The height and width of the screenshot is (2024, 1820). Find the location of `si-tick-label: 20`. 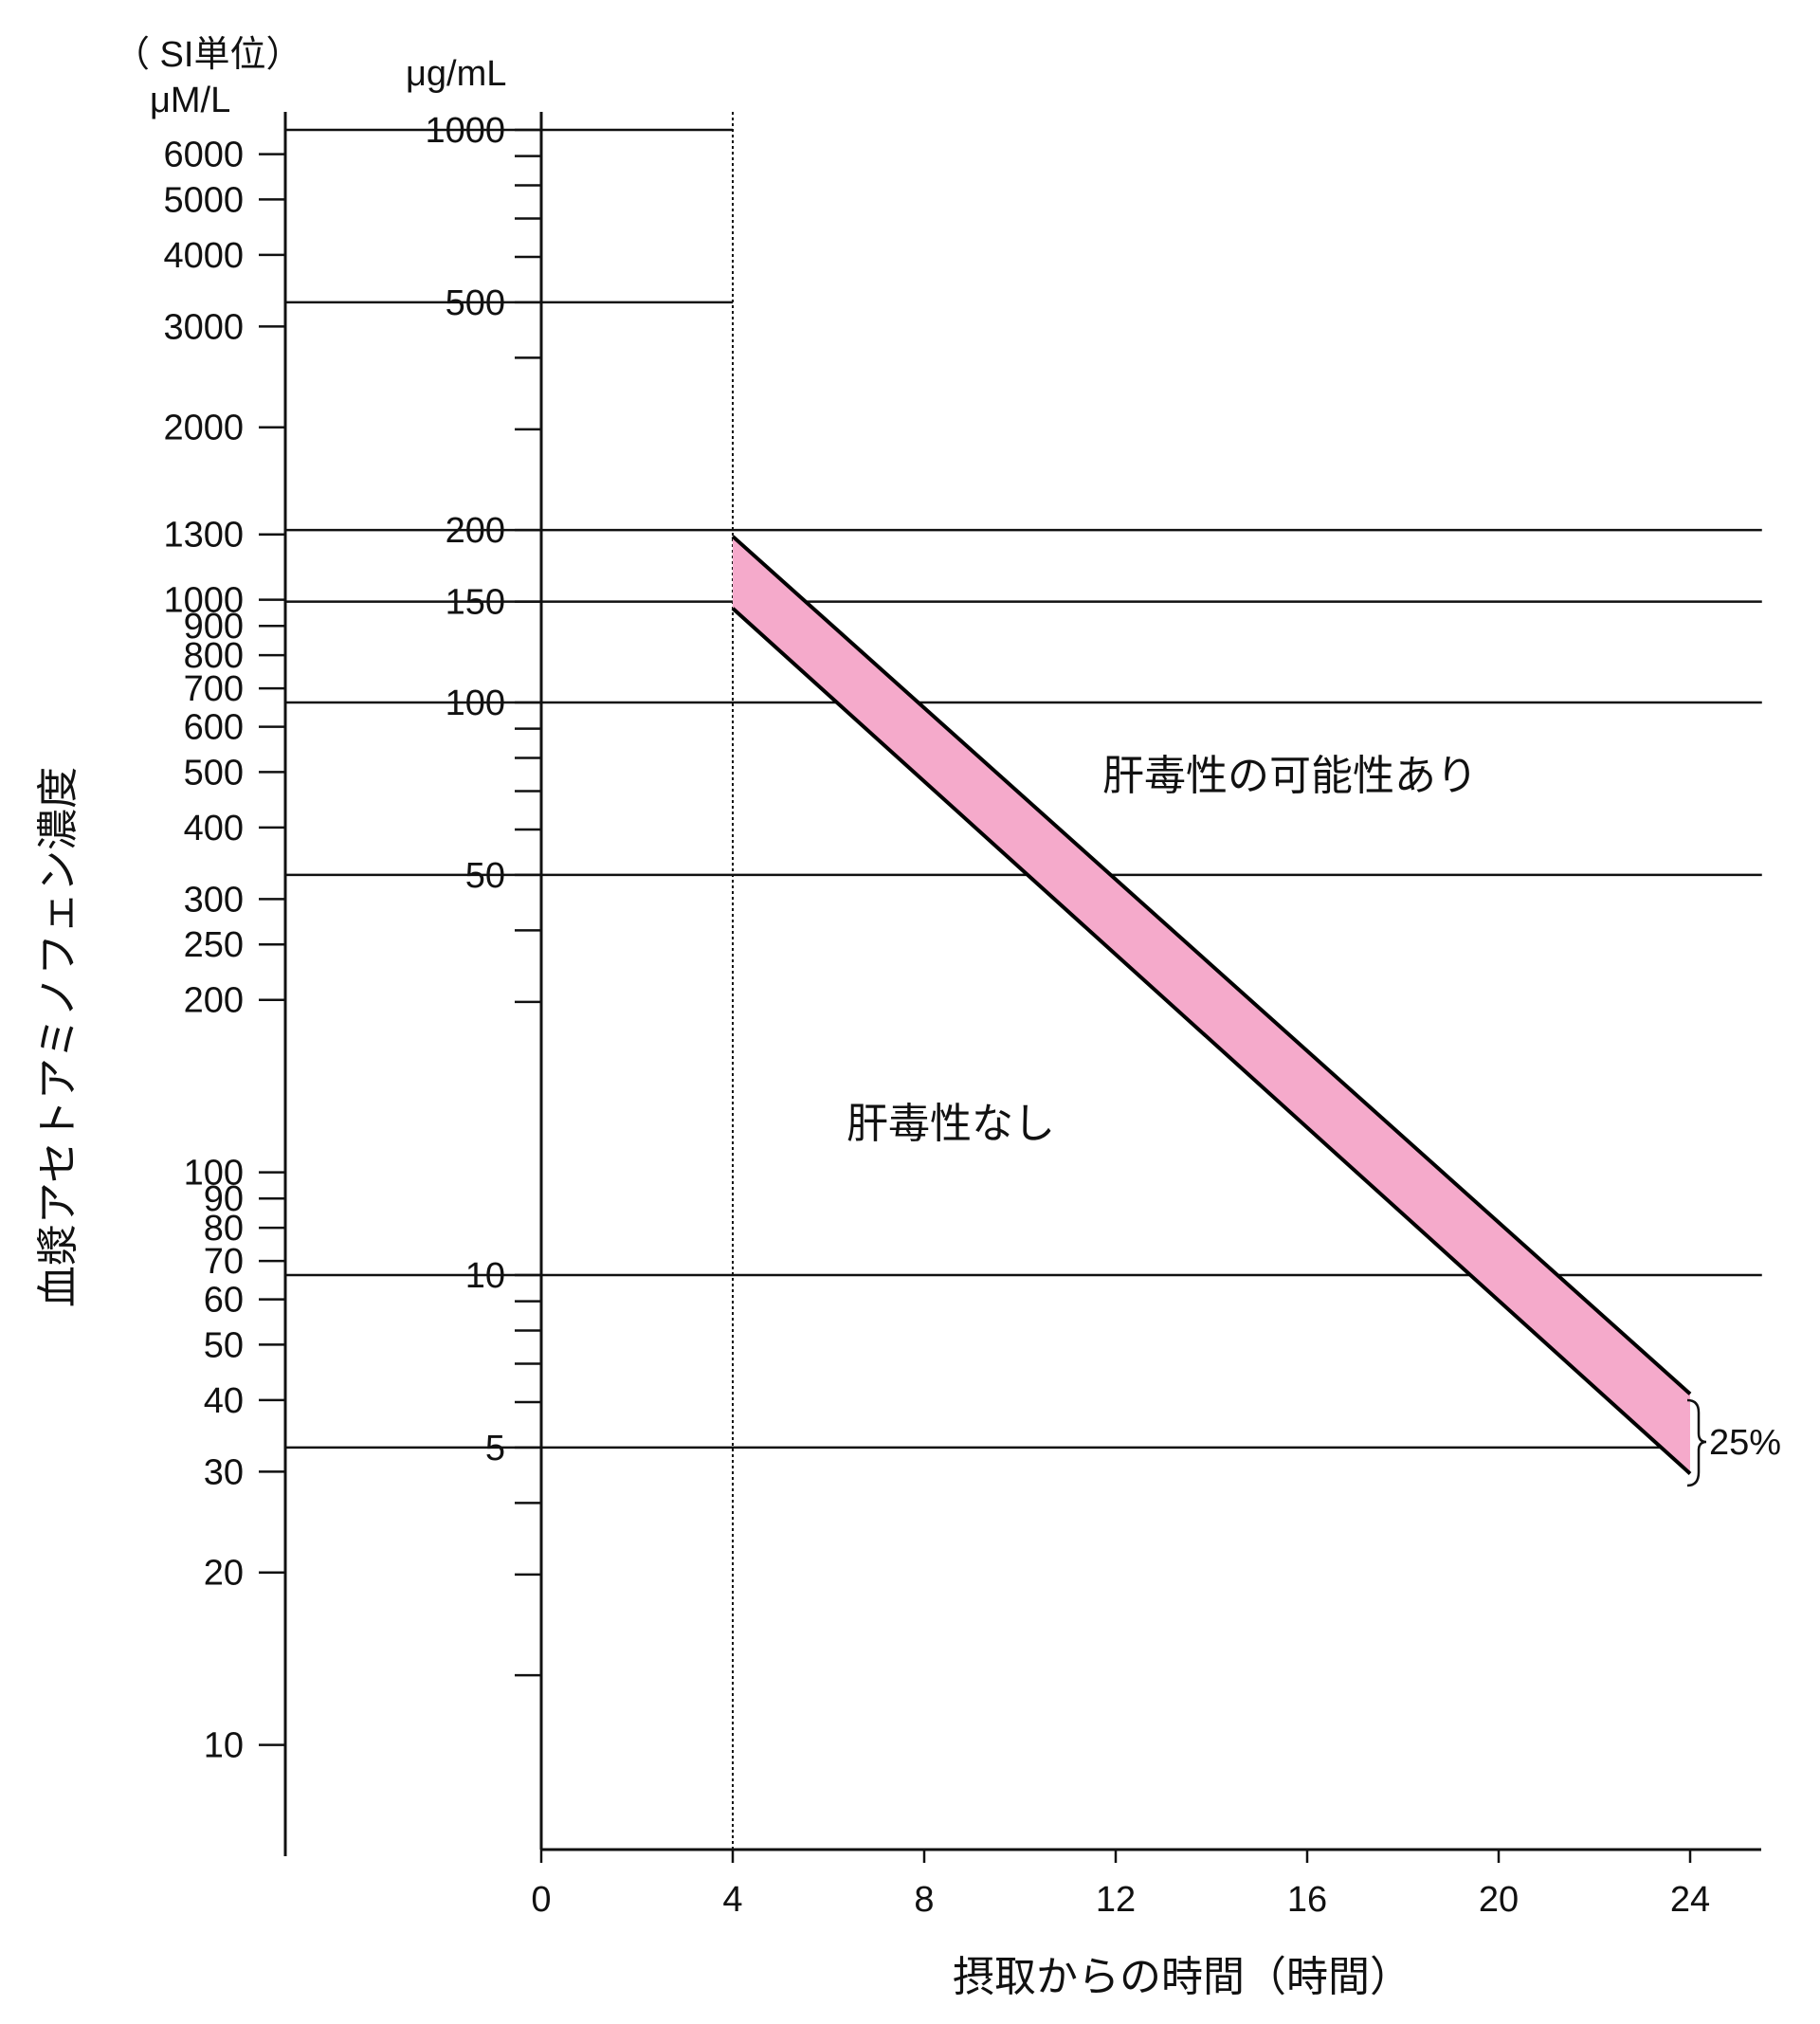

si-tick-label: 20 is located at coordinates (224, 1574).